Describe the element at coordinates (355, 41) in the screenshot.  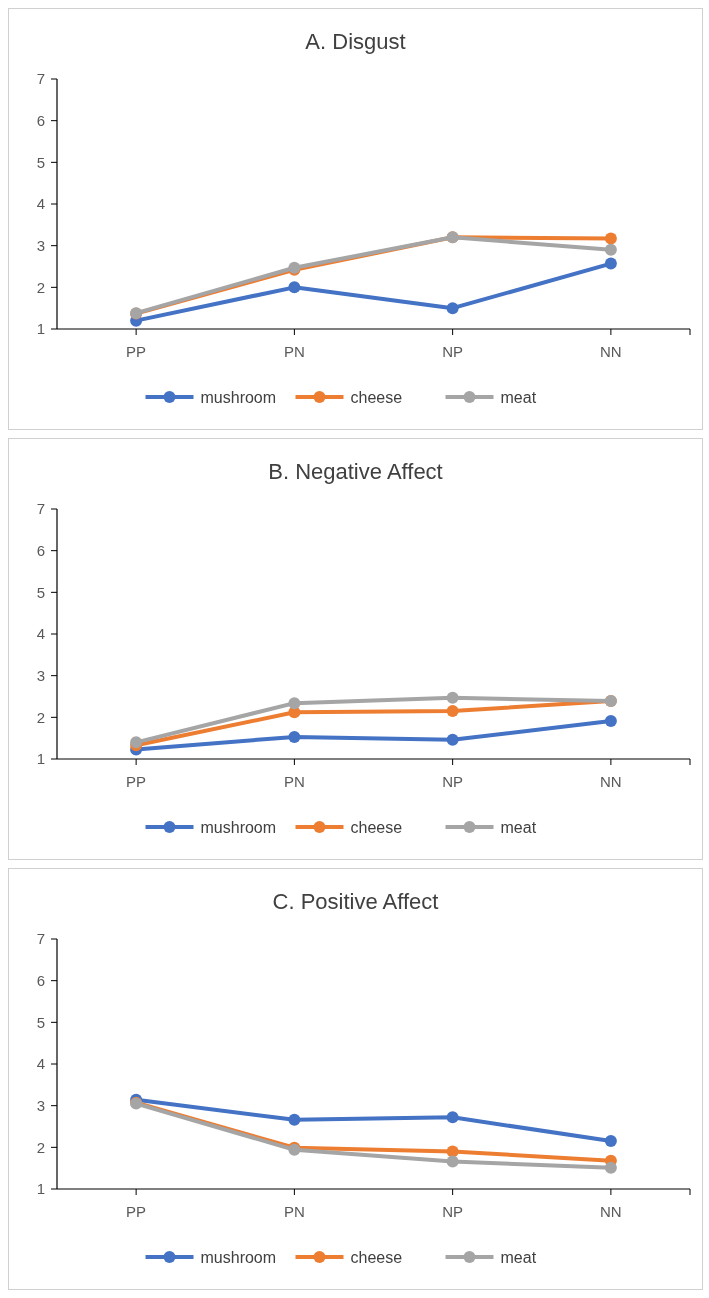
I see `chart-title: A. Disgust` at that location.